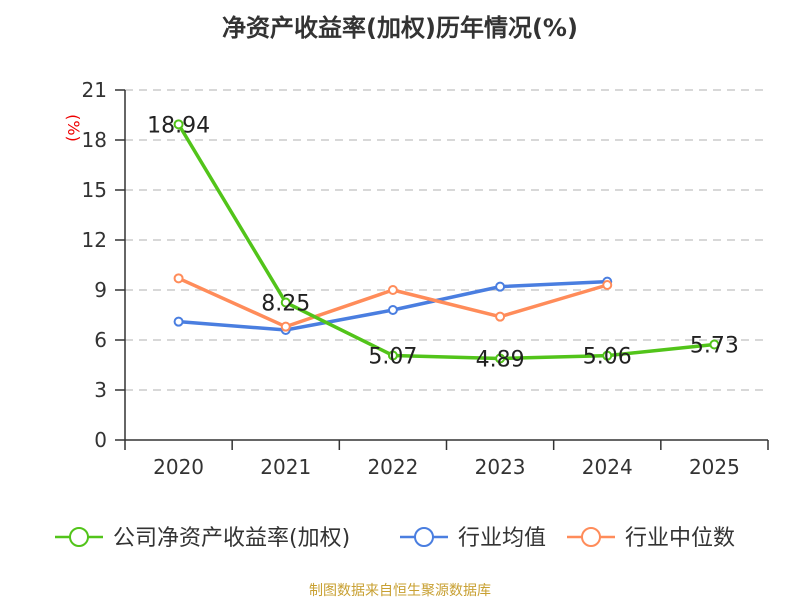 This screenshot has width=800, height=600. I want to click on y-tick-label: 15, so click(94, 190).